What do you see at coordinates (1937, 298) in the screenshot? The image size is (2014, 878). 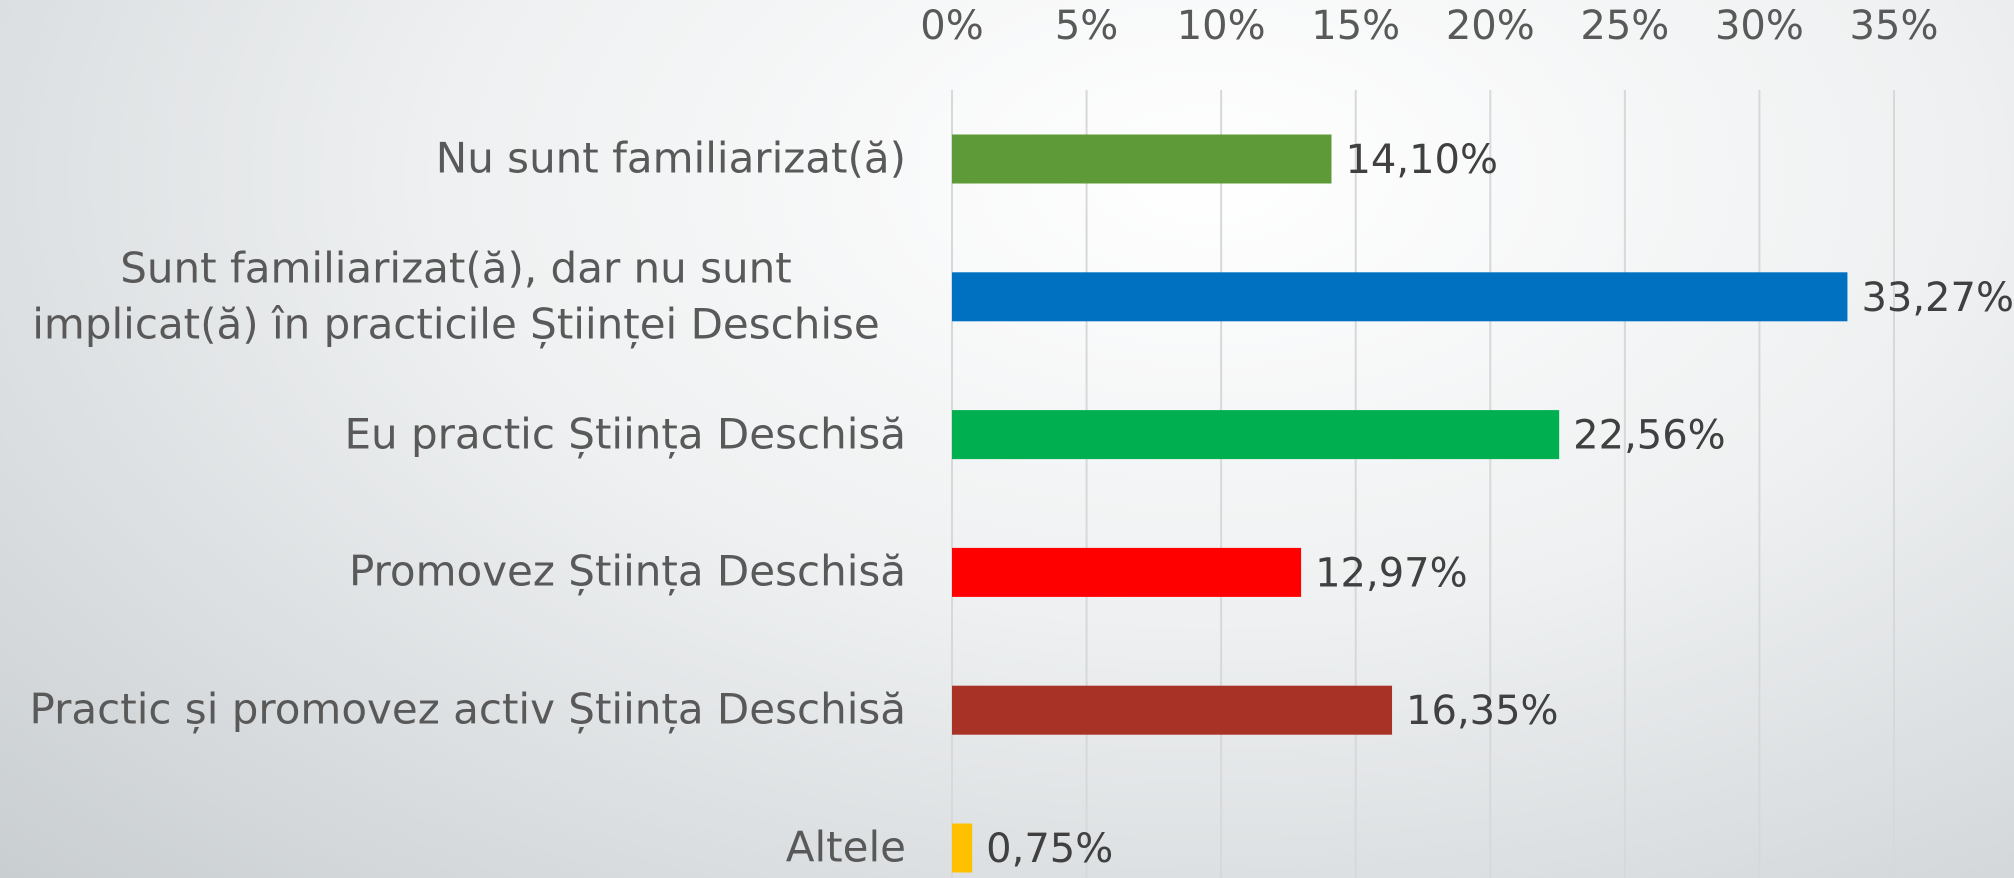 I see `data-label: 33,27%` at bounding box center [1937, 298].